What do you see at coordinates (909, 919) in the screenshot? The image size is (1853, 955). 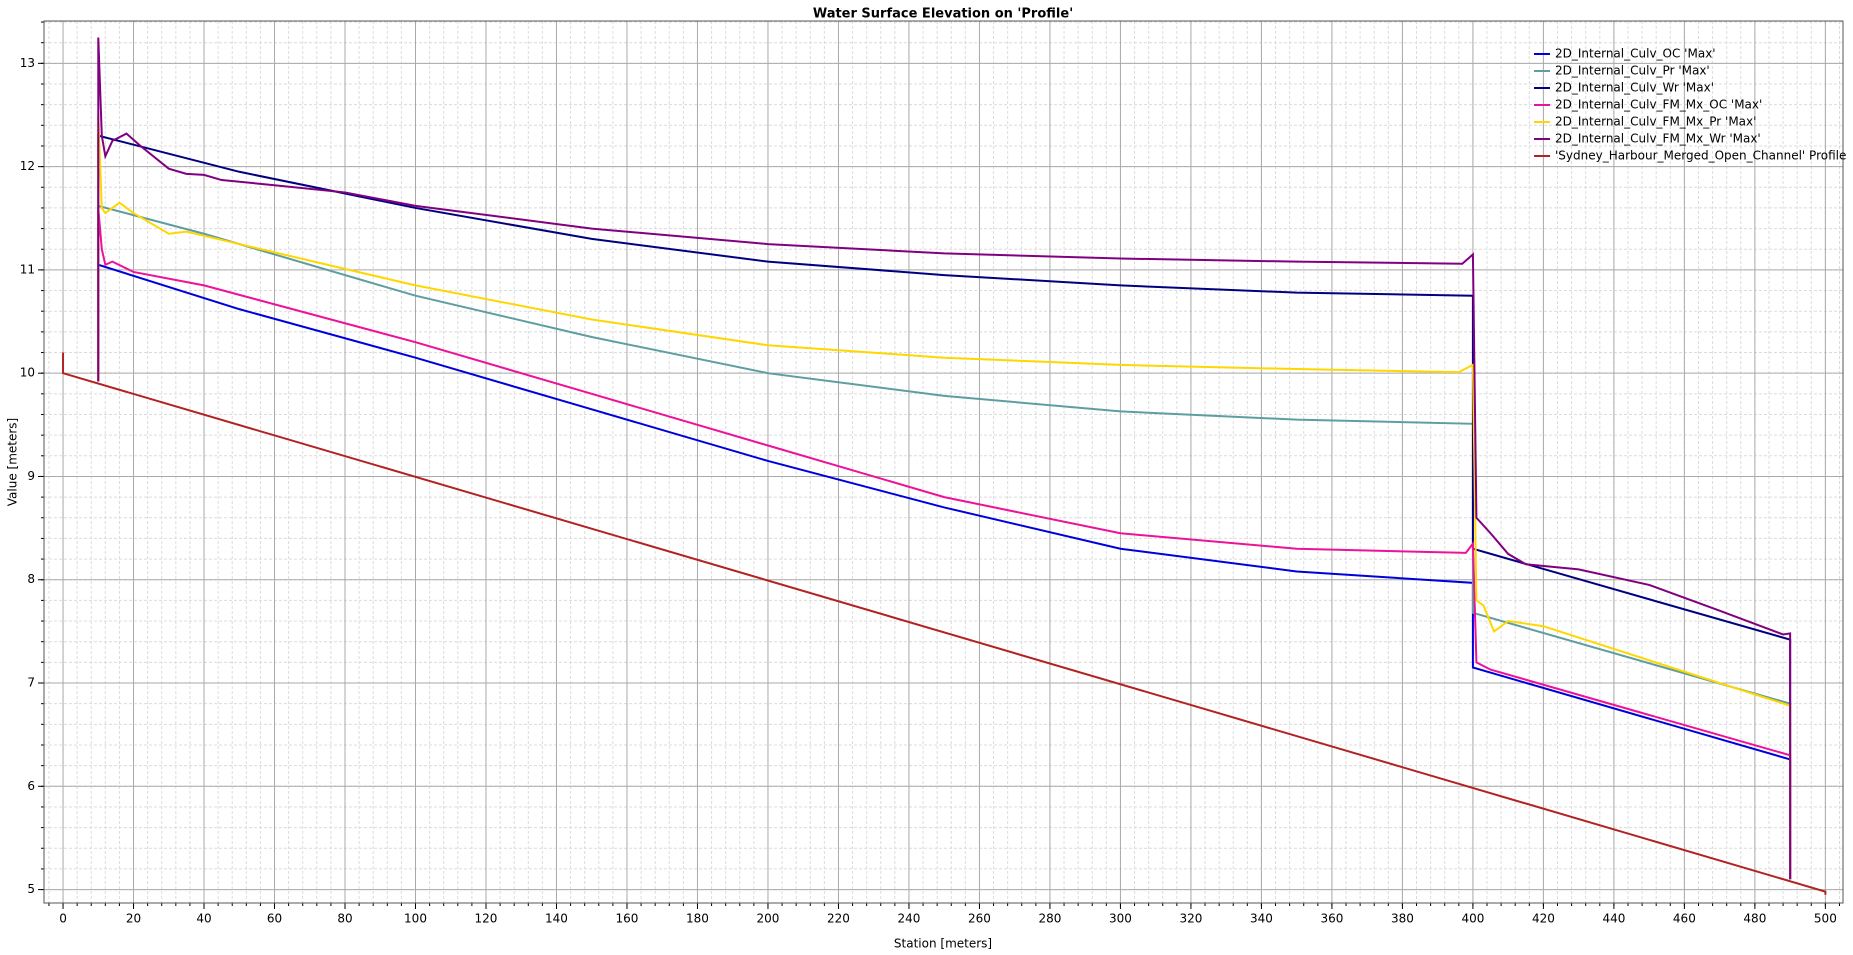 I see `x-tick-label: 240` at bounding box center [909, 919].